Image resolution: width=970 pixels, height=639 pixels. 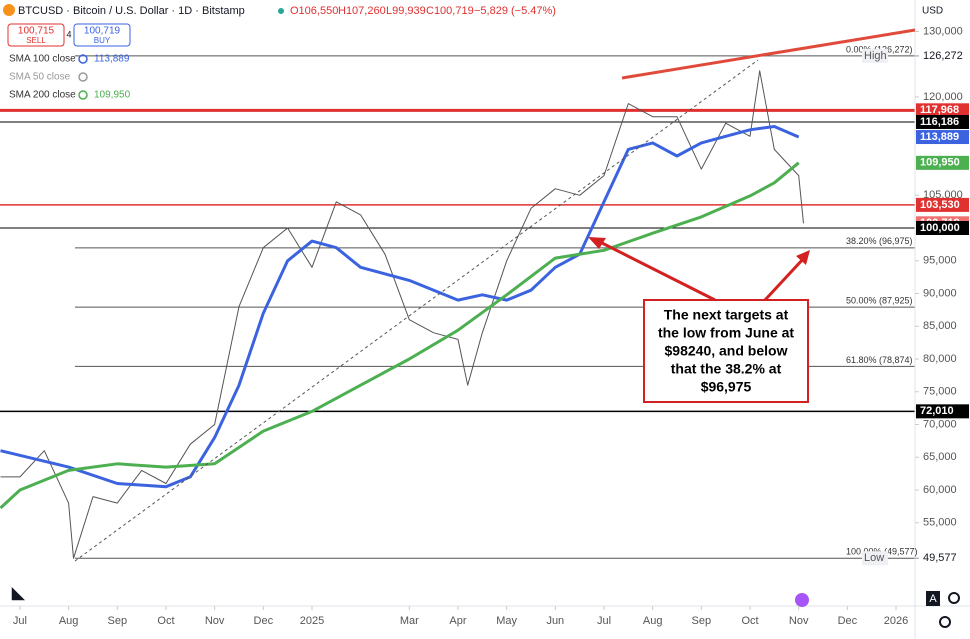 What do you see at coordinates (940, 359) in the screenshot?
I see `y-tick-label: 80,000` at bounding box center [940, 359].